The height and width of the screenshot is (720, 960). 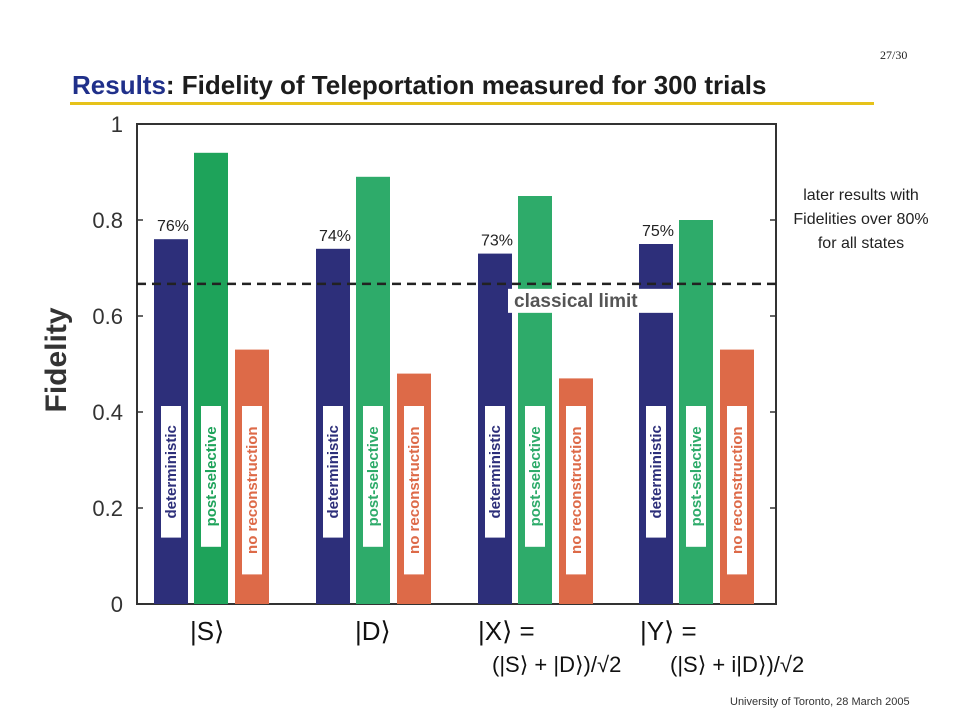 I want to click on y-tick-label: 0.4, so click(x=107, y=412).